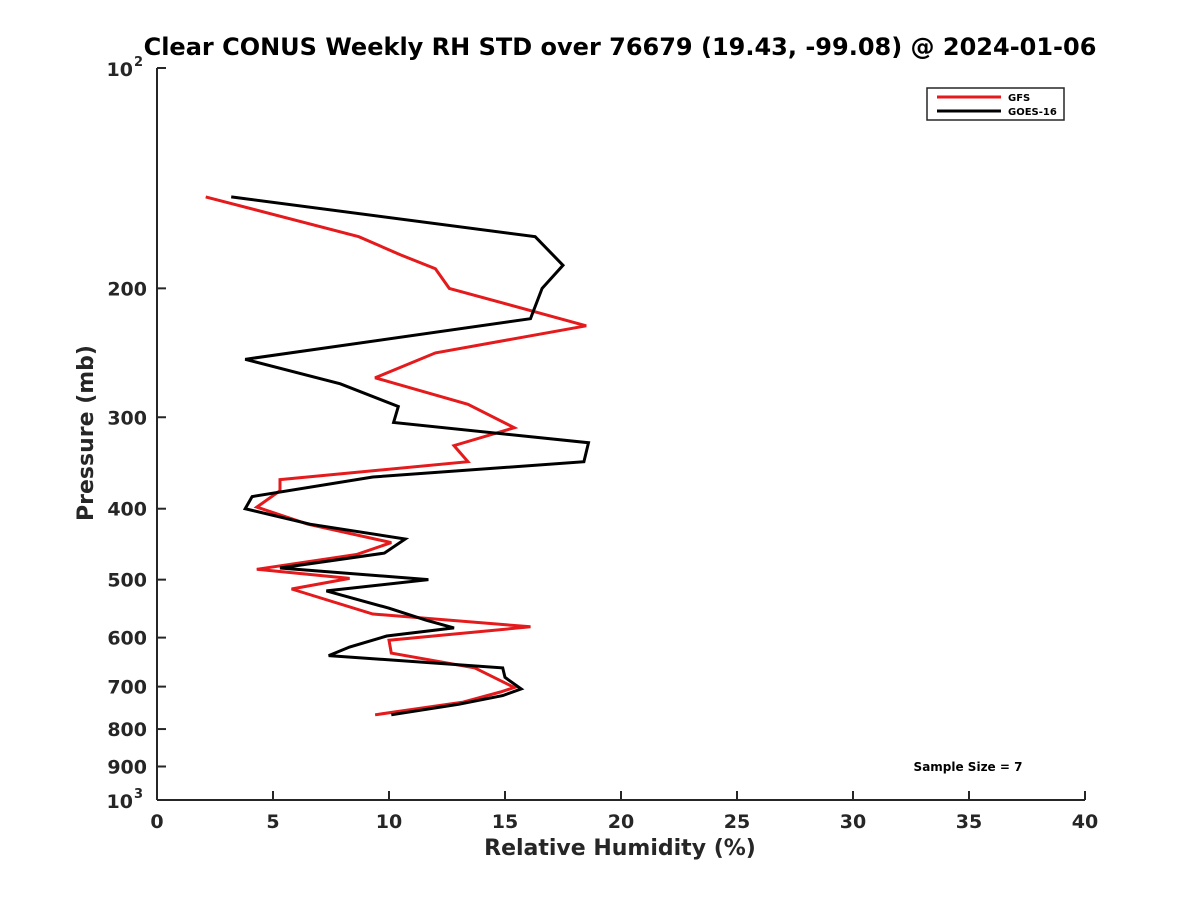  Describe the element at coordinates (156, 822) in the screenshot. I see `x-tick-label: 0` at that location.